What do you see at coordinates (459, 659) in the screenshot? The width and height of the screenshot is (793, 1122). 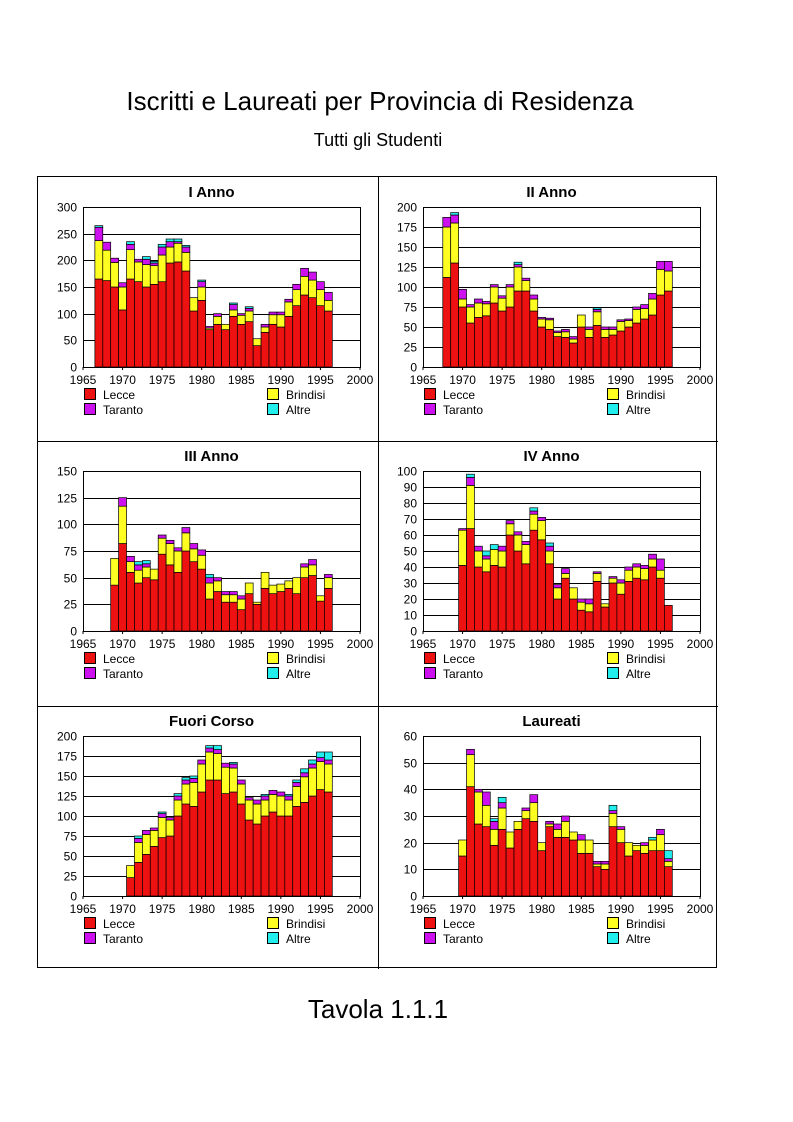 I see `legend-label: Lecce` at bounding box center [459, 659].